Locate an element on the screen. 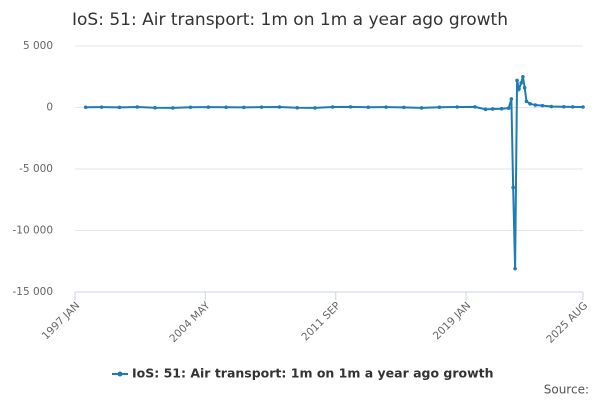 The height and width of the screenshot is (400, 600). y-tick-label: 0 is located at coordinates (49, 108).